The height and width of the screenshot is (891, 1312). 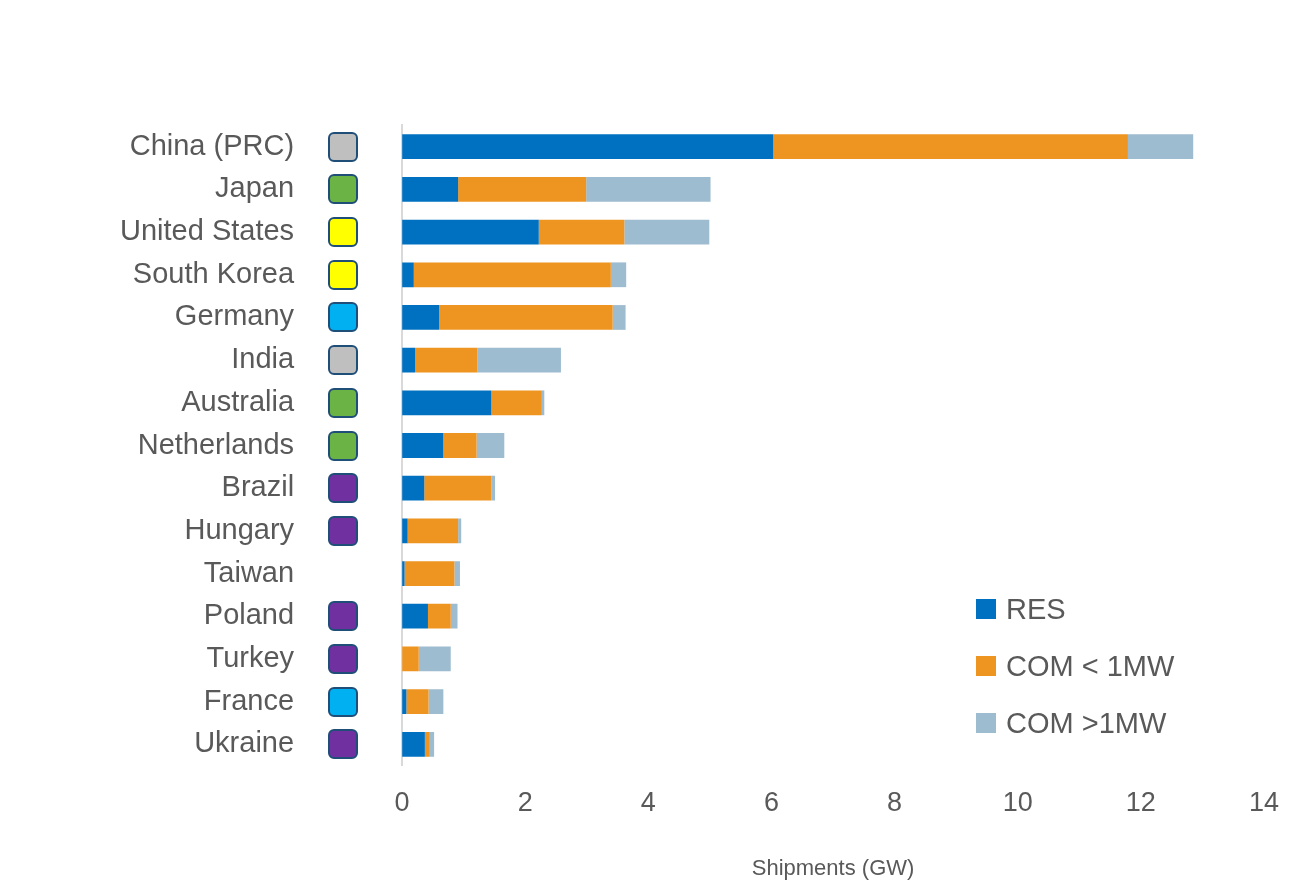 What do you see at coordinates (216, 443) in the screenshot?
I see `y-tick-label: Netherlands` at bounding box center [216, 443].